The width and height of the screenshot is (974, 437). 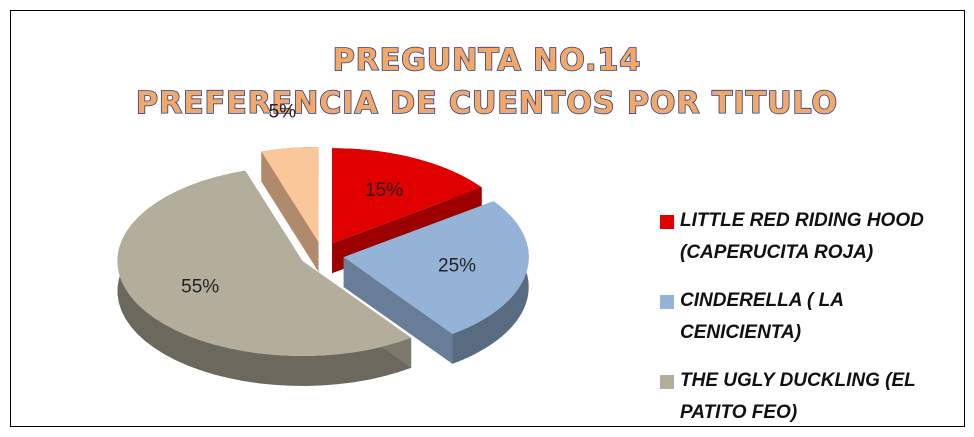 What do you see at coordinates (200, 287) in the screenshot?
I see `data-label: 55%` at bounding box center [200, 287].